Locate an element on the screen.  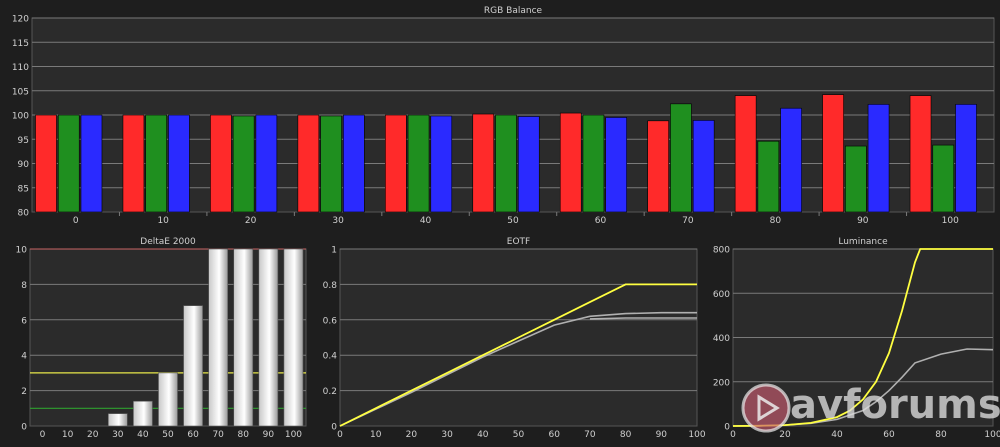
deltae-ytick-label: 8 is located at coordinates (24, 286).